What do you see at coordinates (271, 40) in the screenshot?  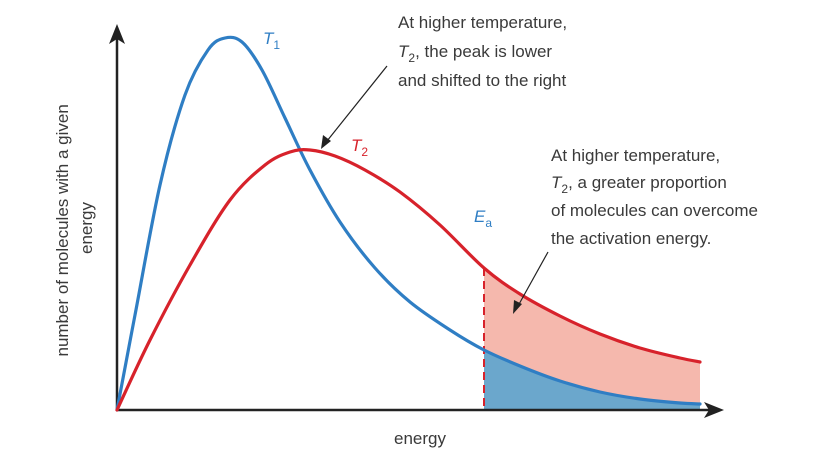 I see `curve-label-t1: T1` at bounding box center [271, 40].